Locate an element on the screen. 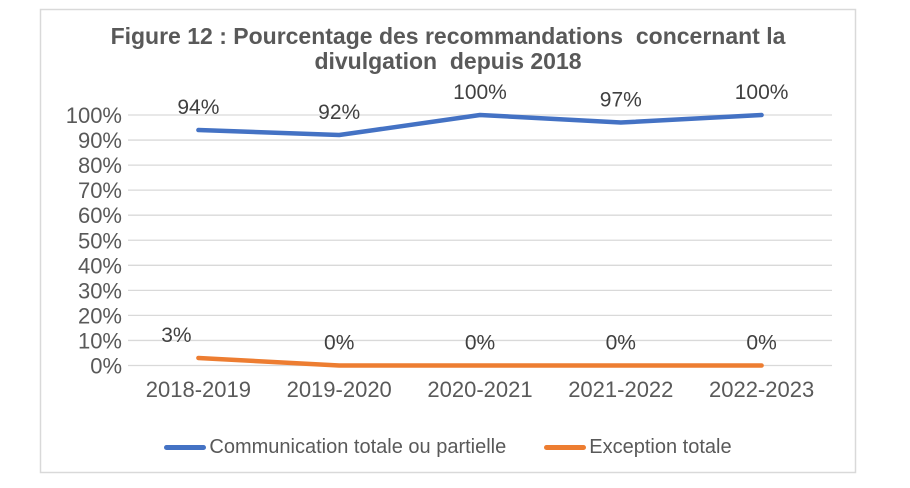 The image size is (910, 488). x-axis-tick-label: 2021-2022 is located at coordinates (620, 389).